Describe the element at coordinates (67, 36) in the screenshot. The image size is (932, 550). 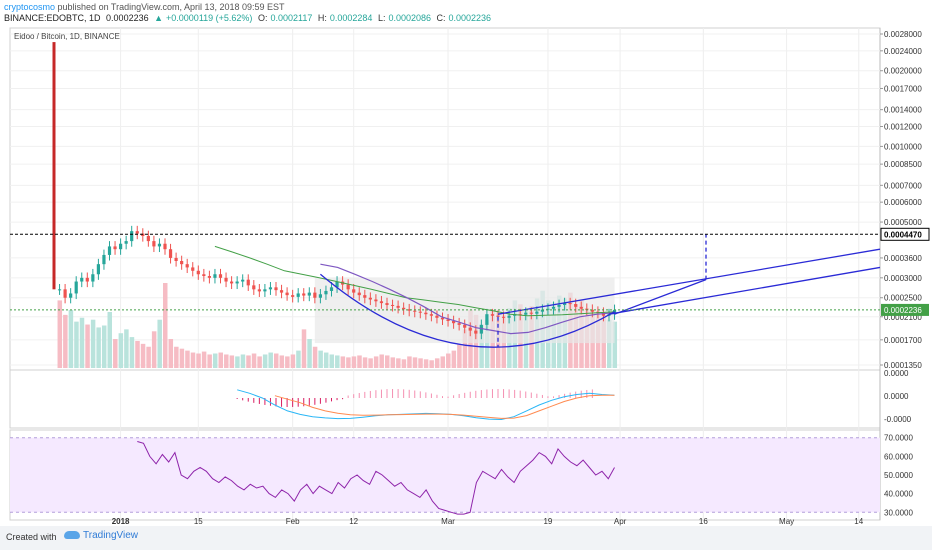
I see `chart-title: Eidoo / Bitcoin, 1D, BINANCE` at that location.